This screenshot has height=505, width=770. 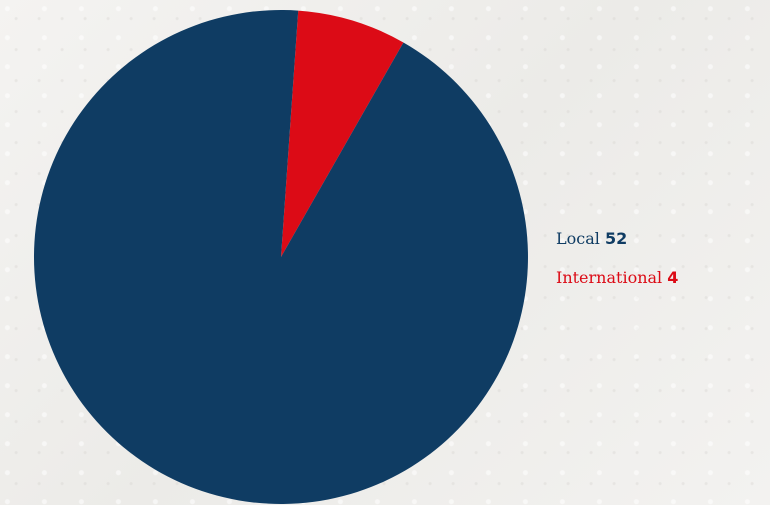 I want to click on legend-value-international: 4, so click(x=673, y=277).